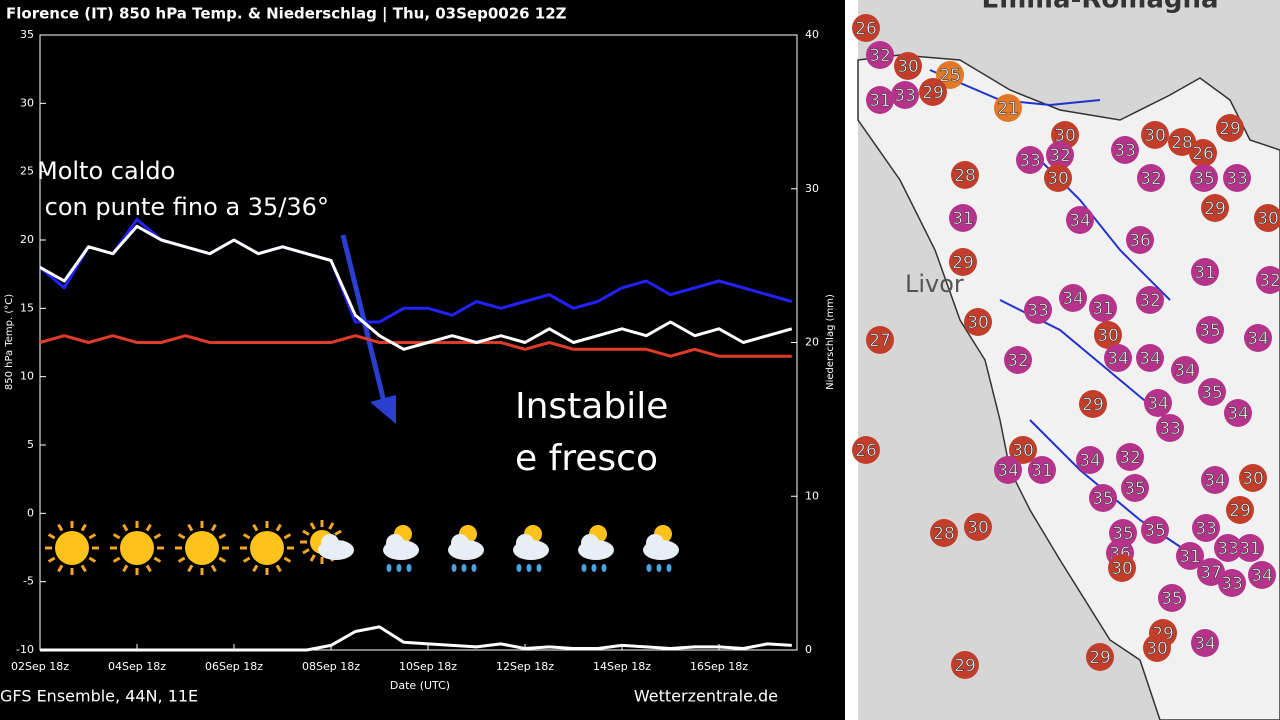 This screenshot has height=720, width=1280. What do you see at coordinates (9, 342) in the screenshot?
I see `y-axis-label: 850 hPa Temp. (°C)` at bounding box center [9, 342].